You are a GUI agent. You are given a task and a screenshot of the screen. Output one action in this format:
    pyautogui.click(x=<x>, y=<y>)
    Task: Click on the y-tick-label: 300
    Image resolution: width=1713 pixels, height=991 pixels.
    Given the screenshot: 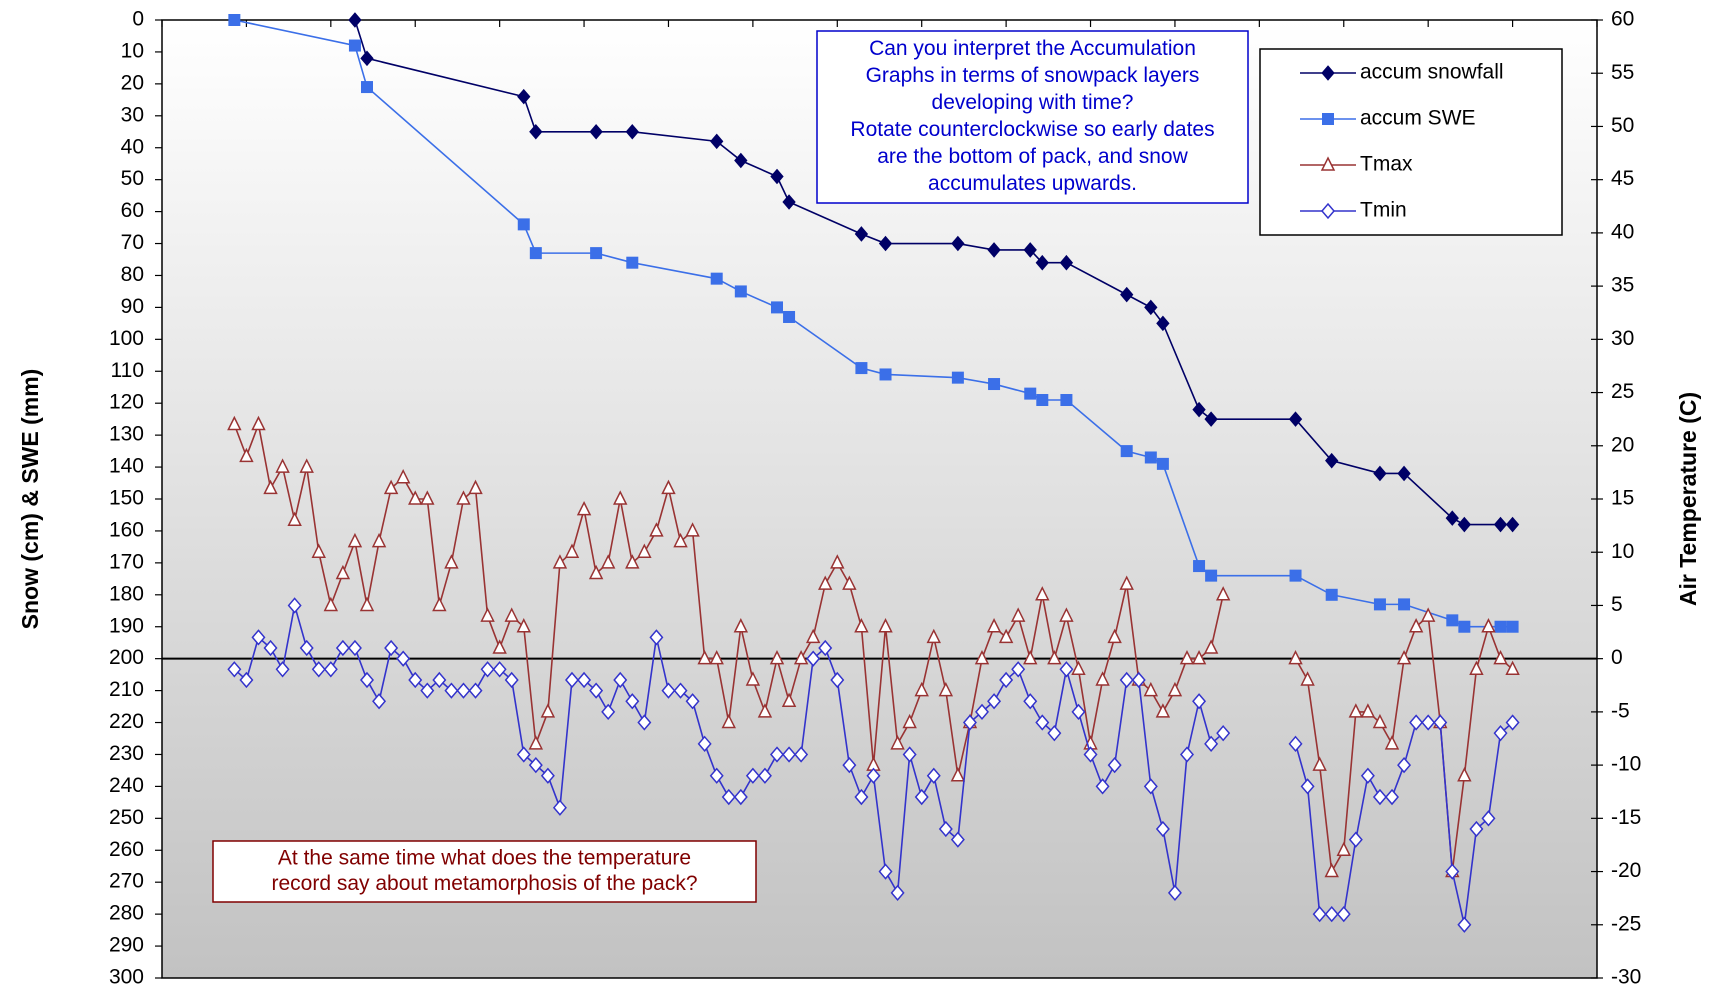 What is the action you would take?
    pyautogui.click(x=126, y=977)
    